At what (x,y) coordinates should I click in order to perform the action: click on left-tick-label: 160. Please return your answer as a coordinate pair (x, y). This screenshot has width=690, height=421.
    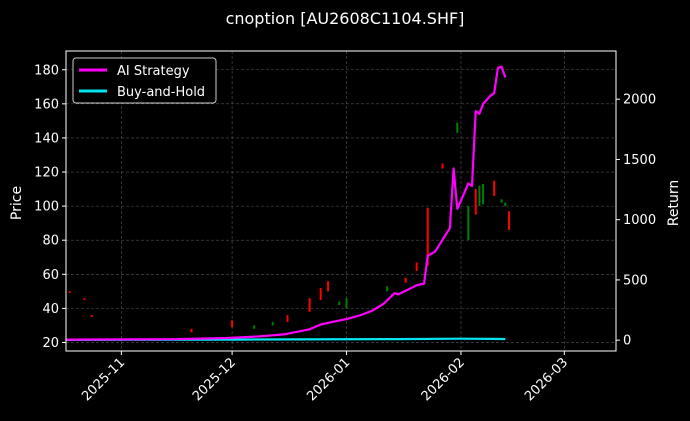
    Looking at the image, I should click on (46, 104).